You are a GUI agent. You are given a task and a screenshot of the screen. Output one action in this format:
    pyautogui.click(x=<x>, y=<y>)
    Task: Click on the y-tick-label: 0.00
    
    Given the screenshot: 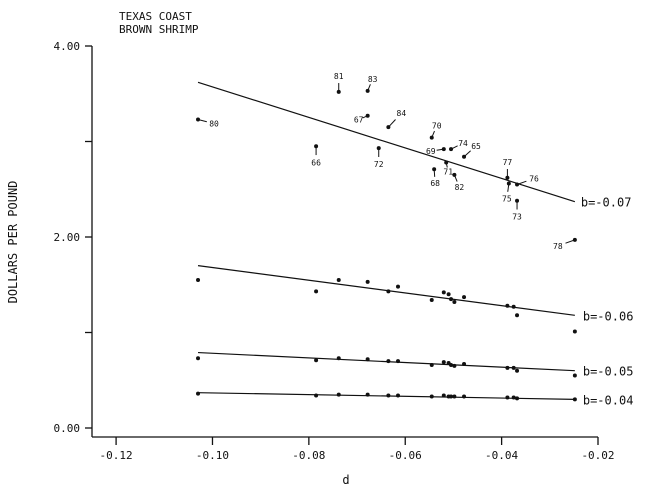 What is the action you would take?
    pyautogui.click(x=67, y=428)
    